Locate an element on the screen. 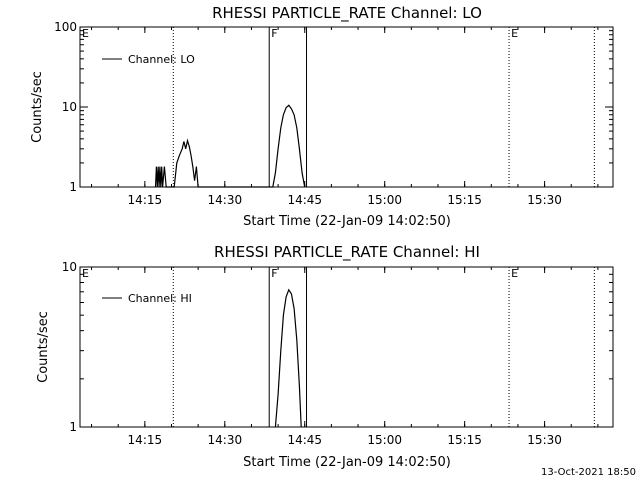 The height and width of the screenshot is (480, 640). footer-timestamp: 13-Oct-2021 18:50 is located at coordinates (588, 472).